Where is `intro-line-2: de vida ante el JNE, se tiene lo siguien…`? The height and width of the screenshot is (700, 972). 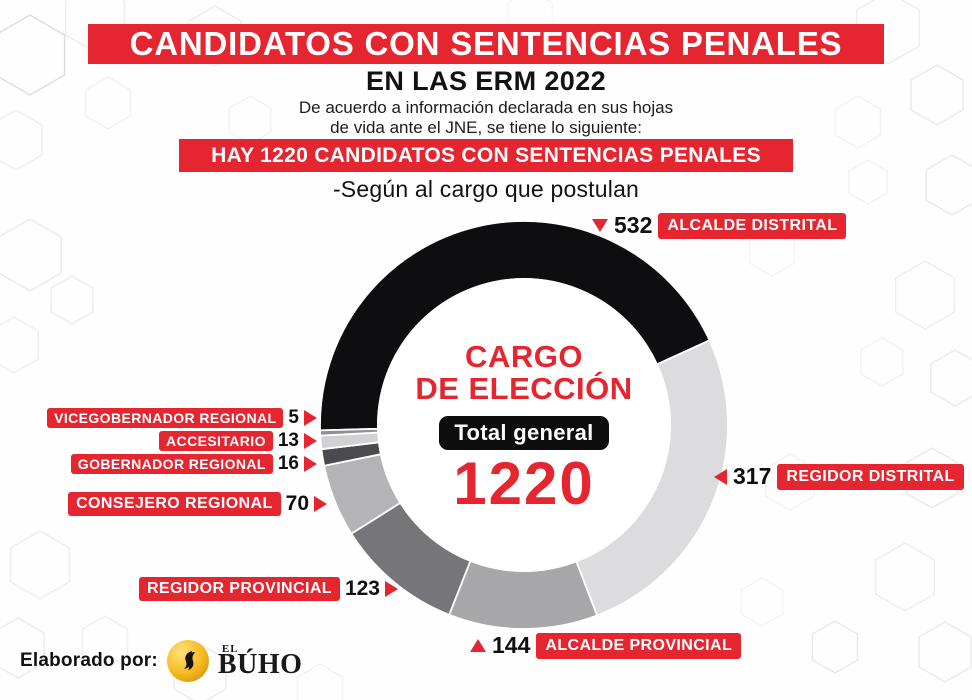
intro-line-2: de vida ante el JNE, se tiene lo siguien… is located at coordinates (486, 127).